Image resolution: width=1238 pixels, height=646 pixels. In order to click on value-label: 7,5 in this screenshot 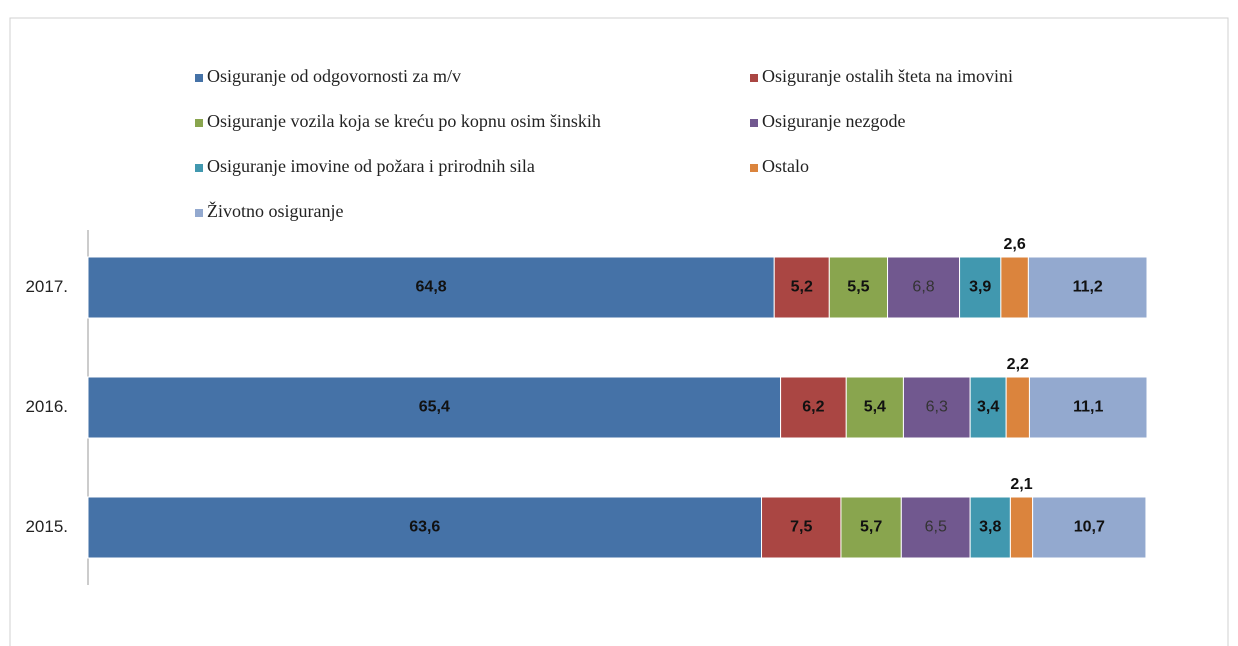, I will do `click(801, 527)`.